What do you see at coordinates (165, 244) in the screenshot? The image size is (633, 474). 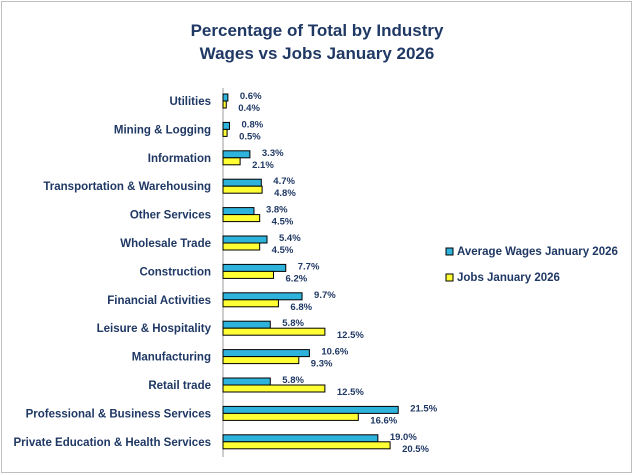 I see `category-label-wholesale-trade: Wholesale Trade` at bounding box center [165, 244].